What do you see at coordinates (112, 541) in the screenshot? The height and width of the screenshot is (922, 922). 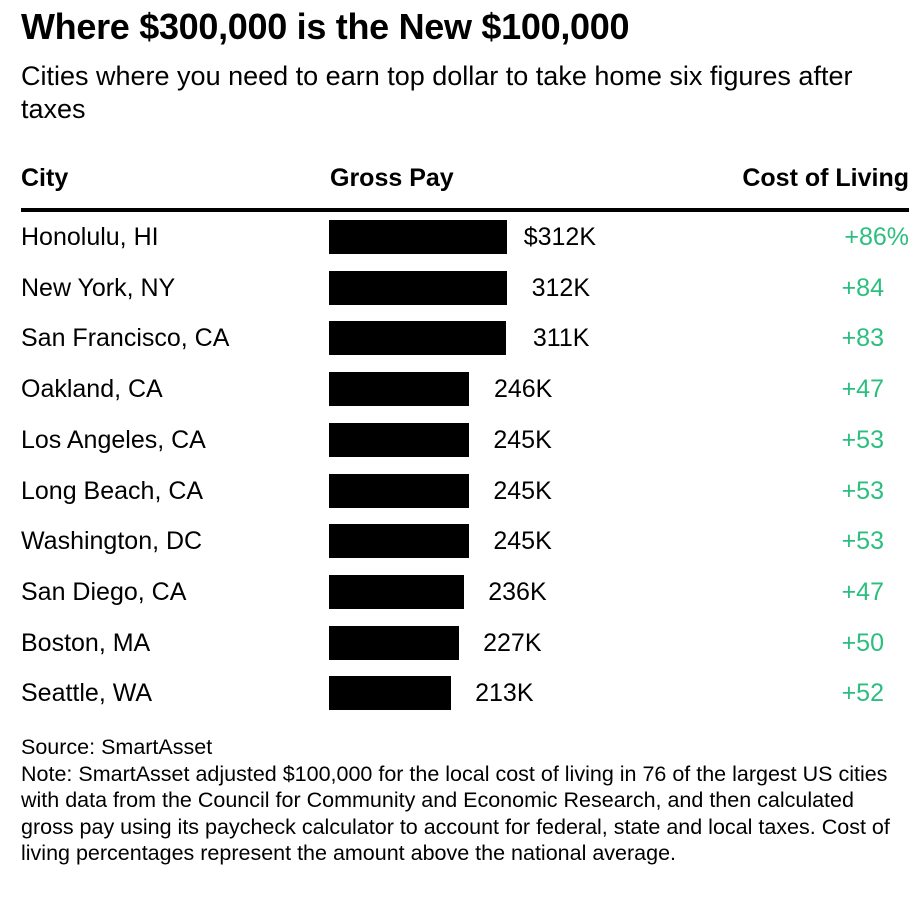 I see `city-label: Washington, DC` at bounding box center [112, 541].